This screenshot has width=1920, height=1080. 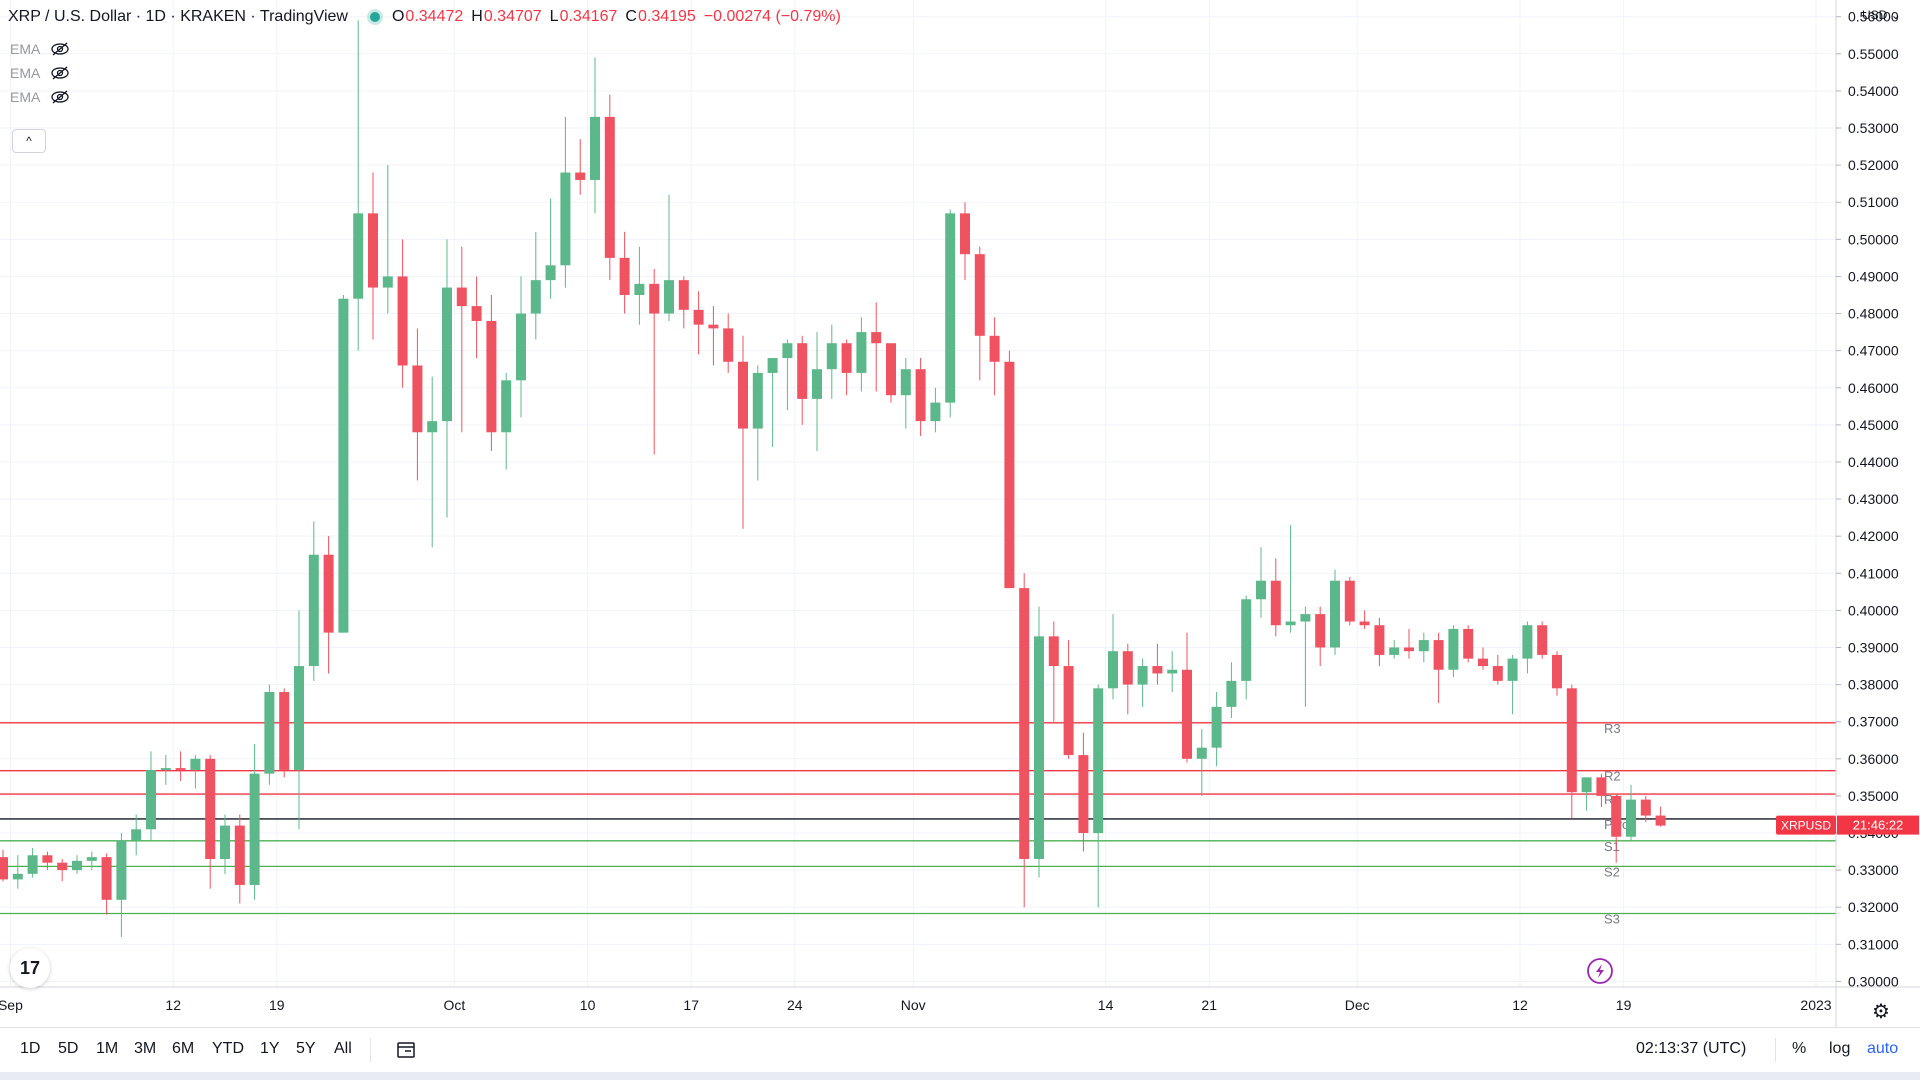 What do you see at coordinates (1883, 1048) in the screenshot?
I see `auto-scale-toggle: auto` at bounding box center [1883, 1048].